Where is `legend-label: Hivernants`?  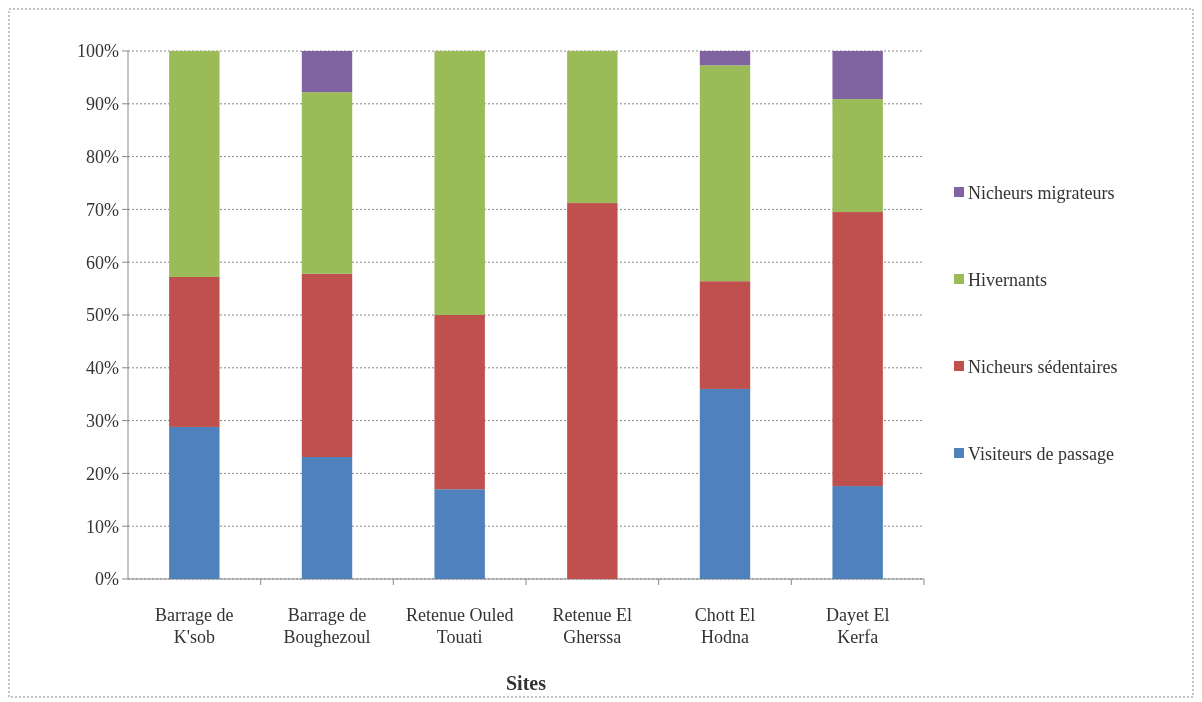
legend-label: Hivernants is located at coordinates (1007, 280).